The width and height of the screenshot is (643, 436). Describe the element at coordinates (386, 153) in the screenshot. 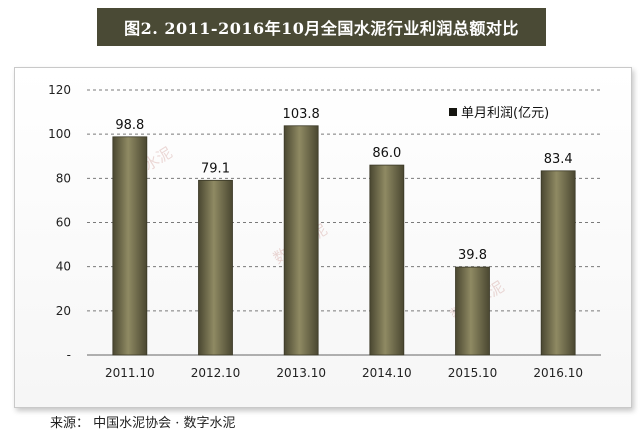

I see `bar-value-label: 86.0` at that location.